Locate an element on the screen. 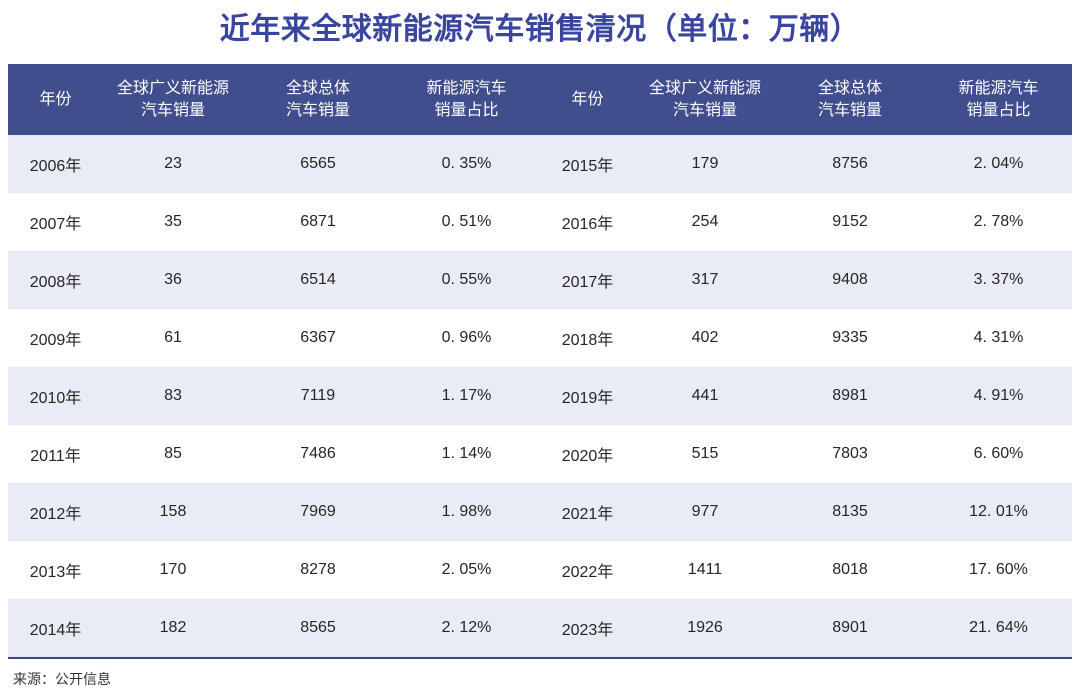 Image resolution: width=1080 pixels, height=699 pixels. nev-sales-cell: 179 is located at coordinates (705, 164).